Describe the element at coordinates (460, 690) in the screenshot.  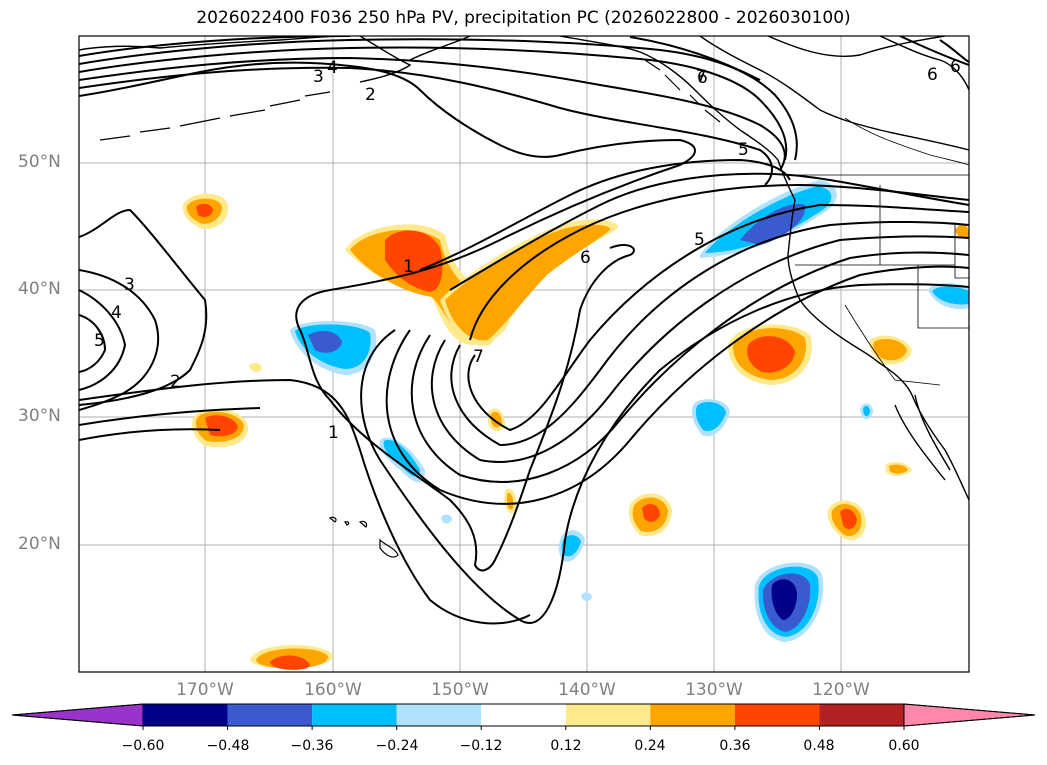
I see `lon-label: 150°W` at that location.